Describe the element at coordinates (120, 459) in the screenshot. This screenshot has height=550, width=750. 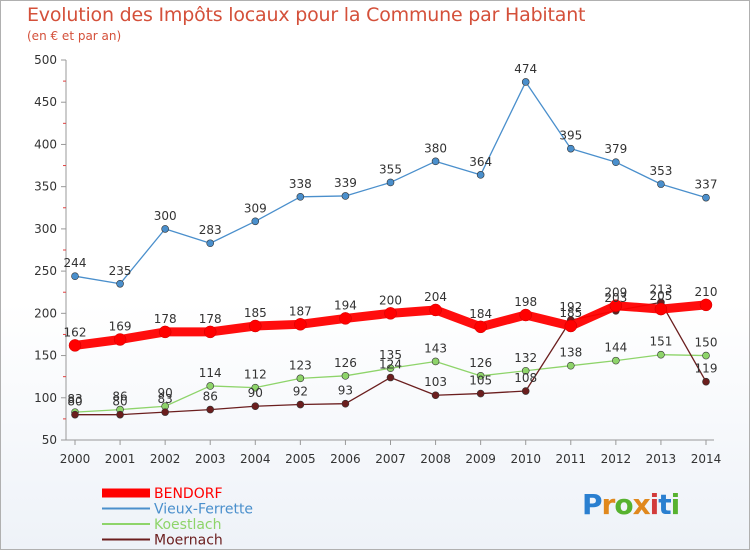
I see `x-tick-label: 2001` at that location.